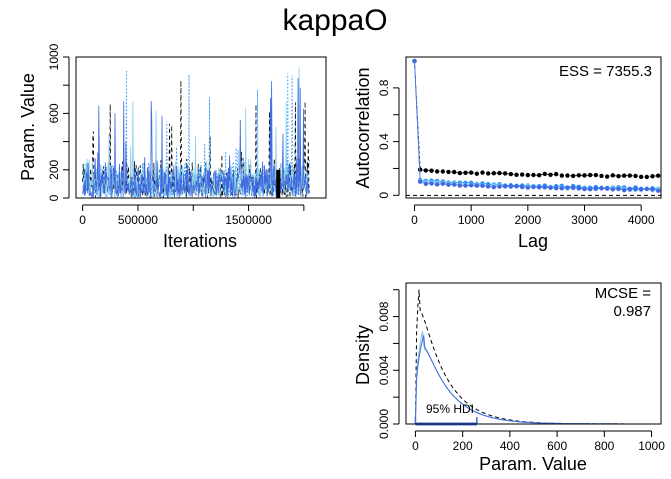  I want to click on density-axes: 0 200 400 600 800 1000 0.000 0.004 0.008, so click(521, 371).